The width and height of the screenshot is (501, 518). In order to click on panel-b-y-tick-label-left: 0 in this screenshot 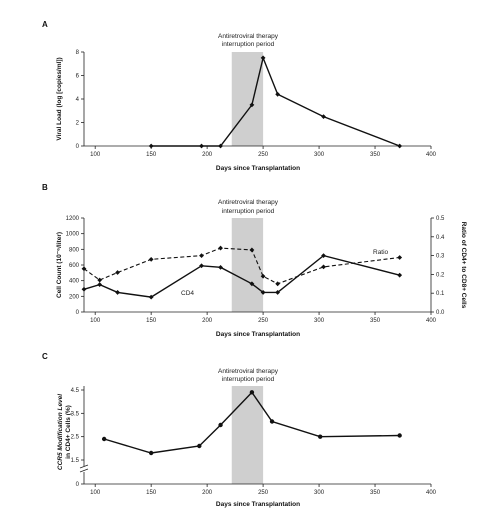, I will do `click(78, 313)`.